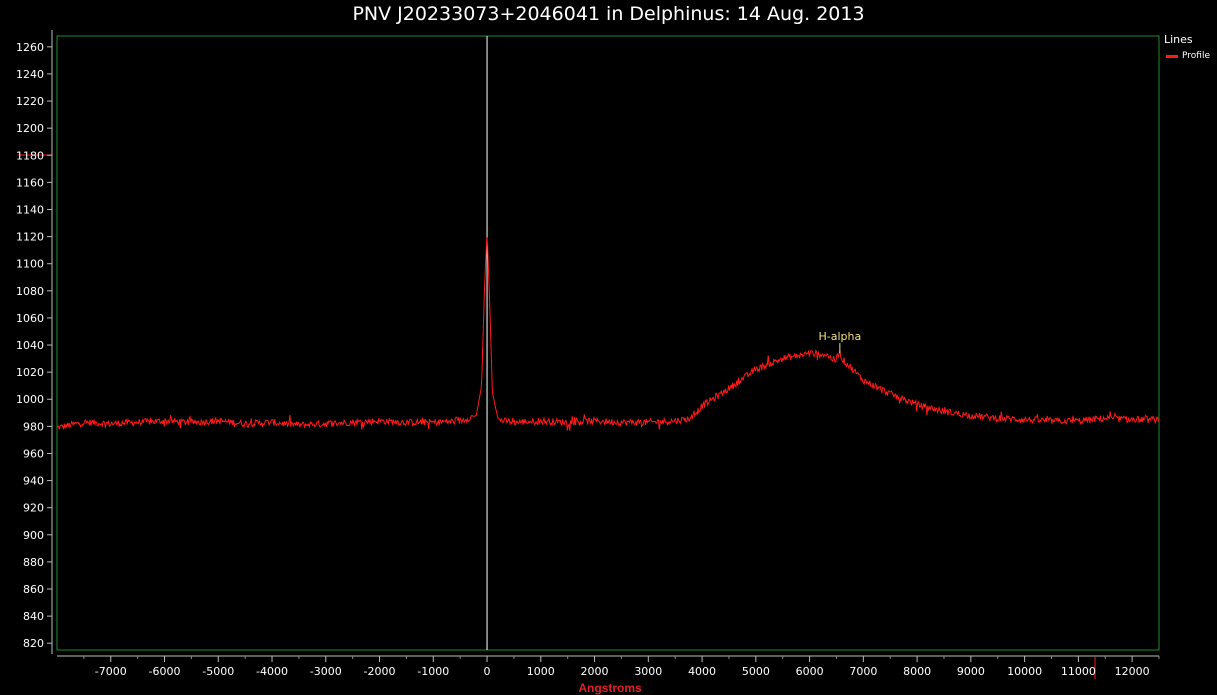 The height and width of the screenshot is (695, 1217). What do you see at coordinates (30, 155) in the screenshot?
I see `y-tick-label: 1180` at bounding box center [30, 155].